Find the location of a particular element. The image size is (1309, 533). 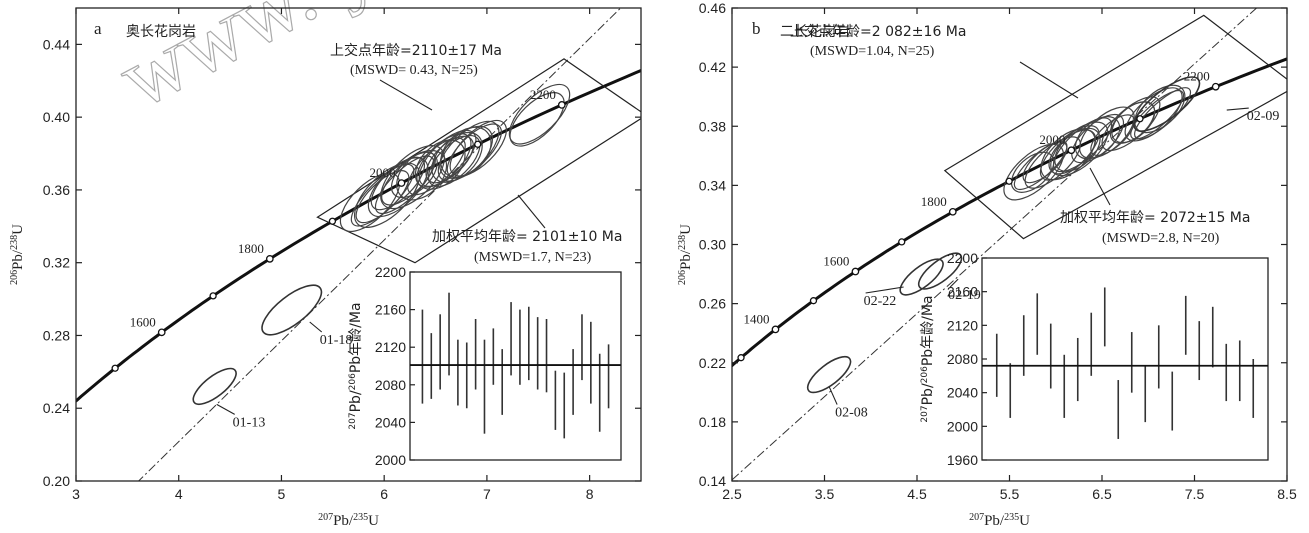

panel-title: 奥长花岗岩 is located at coordinates (161, 31).